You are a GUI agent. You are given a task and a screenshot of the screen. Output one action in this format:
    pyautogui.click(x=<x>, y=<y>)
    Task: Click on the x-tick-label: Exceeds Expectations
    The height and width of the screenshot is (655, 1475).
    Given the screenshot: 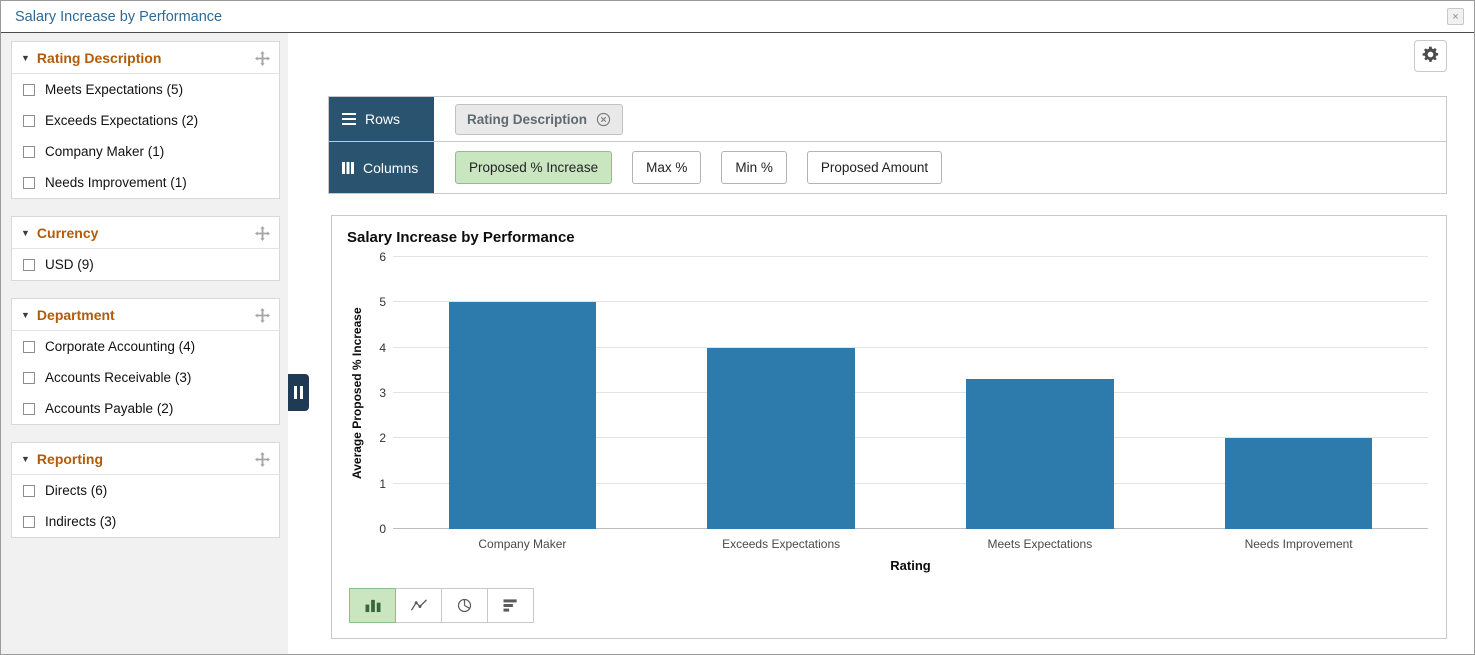 What is the action you would take?
    pyautogui.click(x=781, y=544)
    